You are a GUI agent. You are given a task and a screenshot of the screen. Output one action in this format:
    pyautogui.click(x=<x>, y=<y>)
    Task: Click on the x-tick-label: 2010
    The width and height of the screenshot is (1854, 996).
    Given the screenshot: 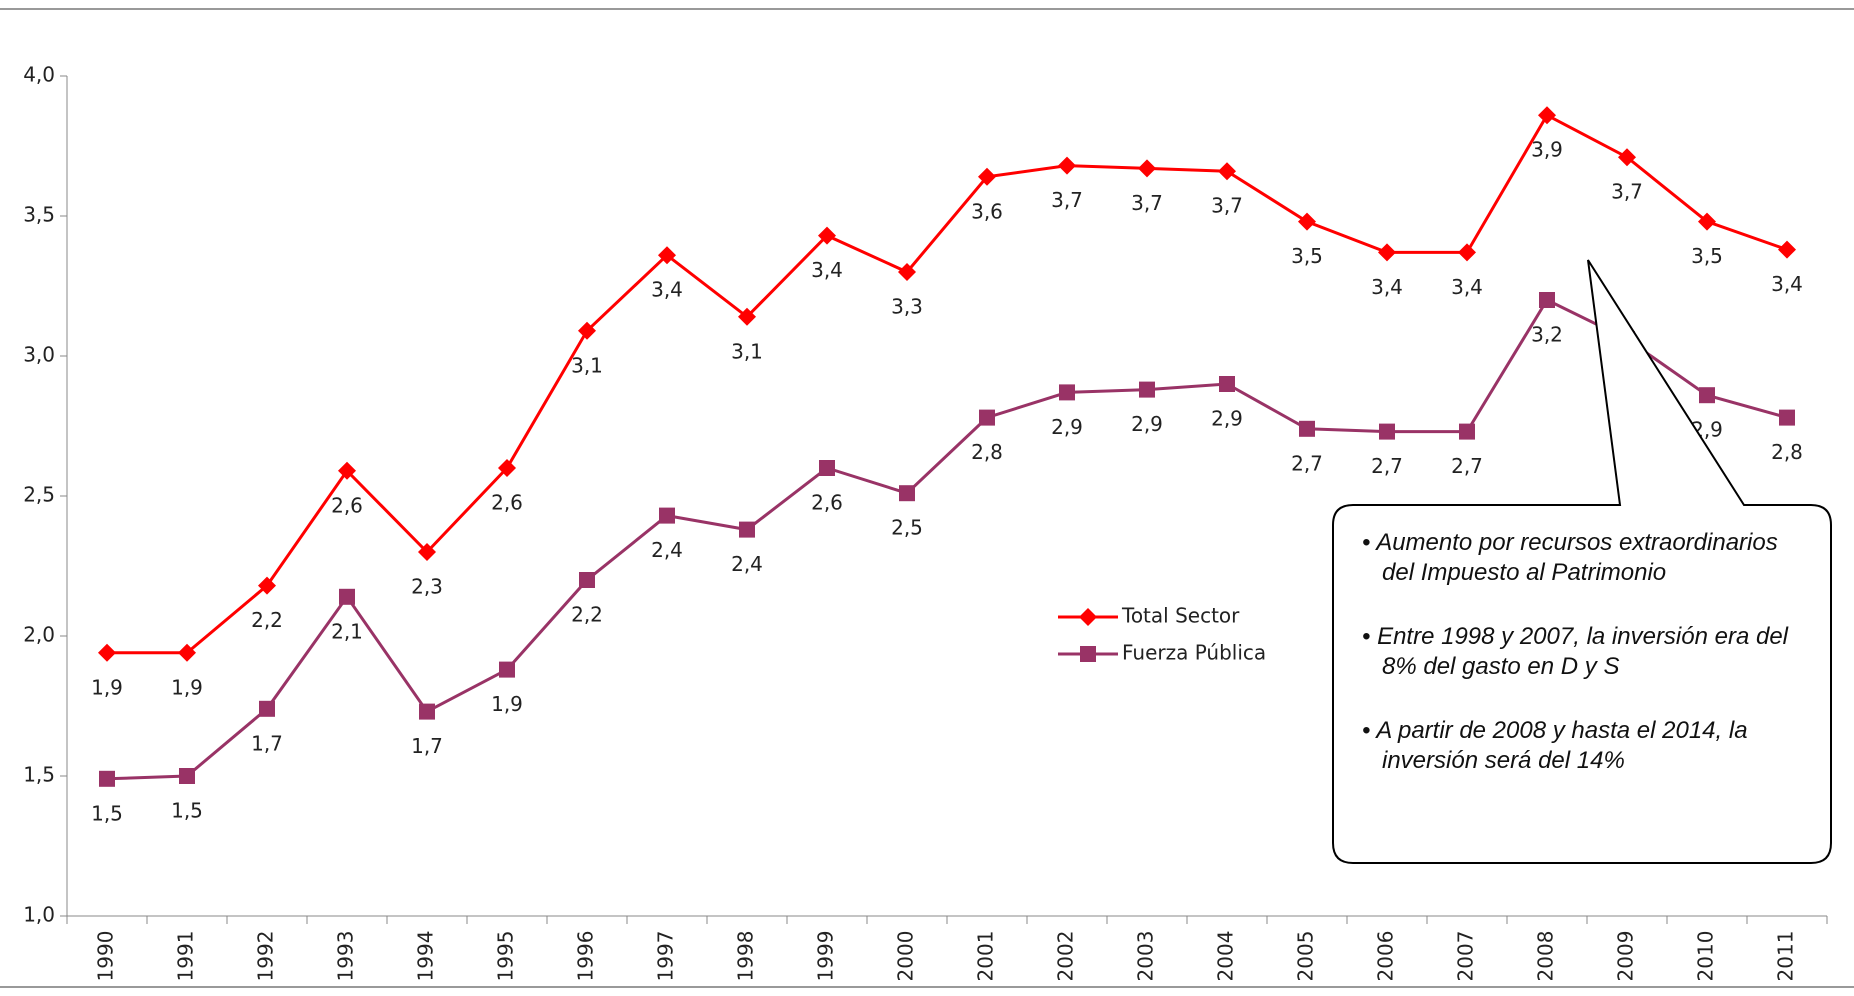 What is the action you would take?
    pyautogui.click(x=1706, y=956)
    